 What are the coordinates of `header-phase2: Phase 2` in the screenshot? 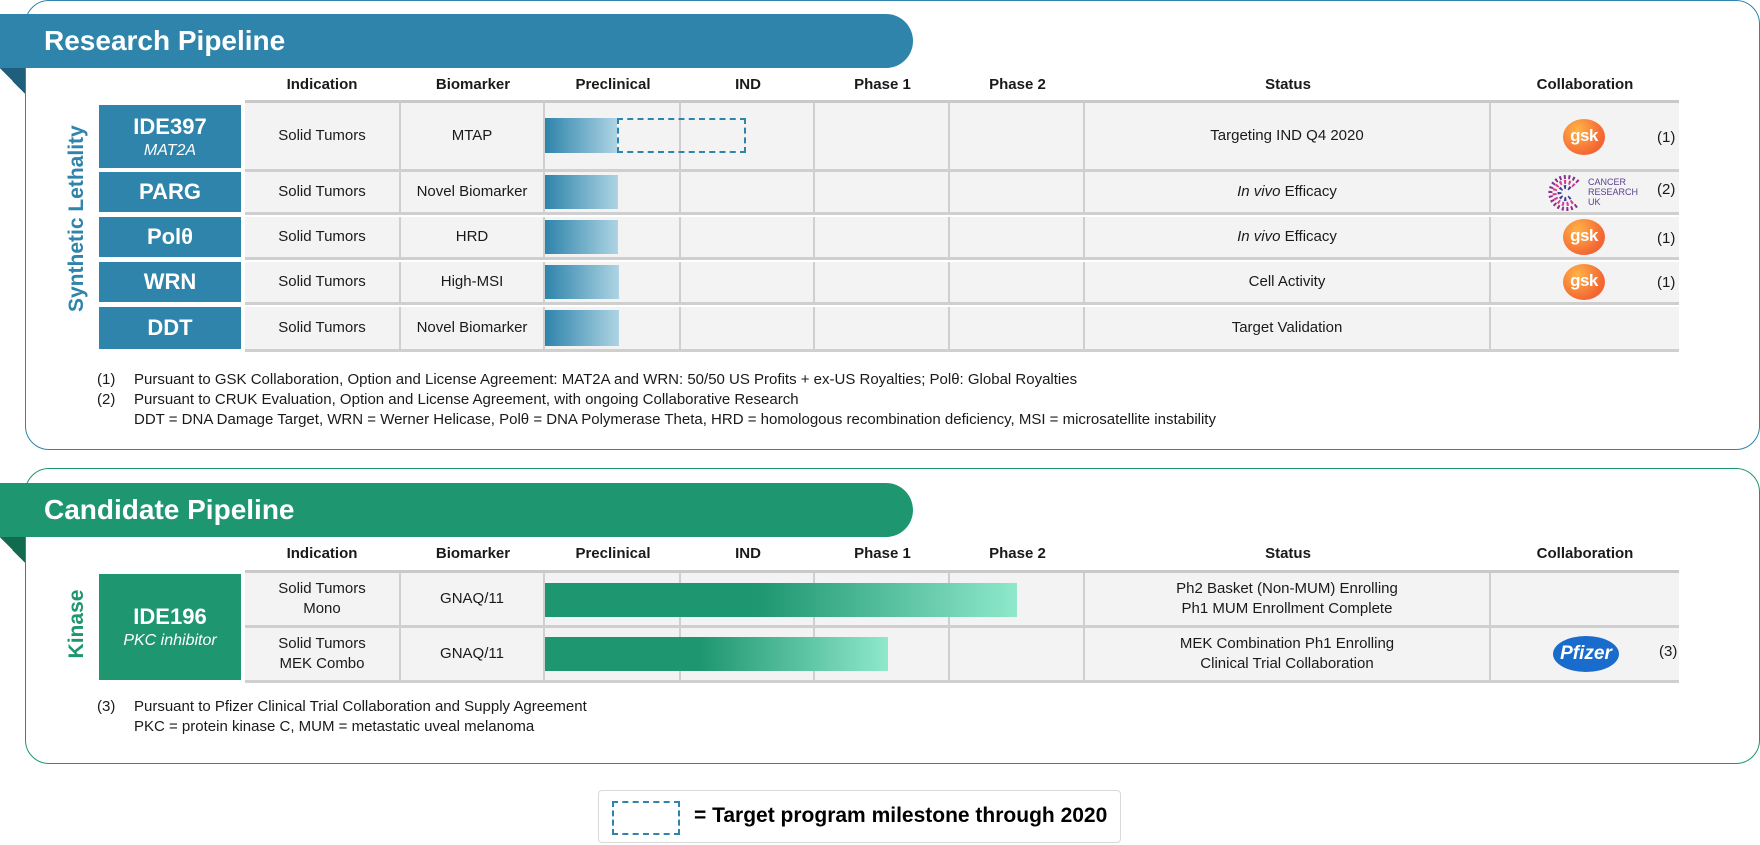 It's located at (1017, 553).